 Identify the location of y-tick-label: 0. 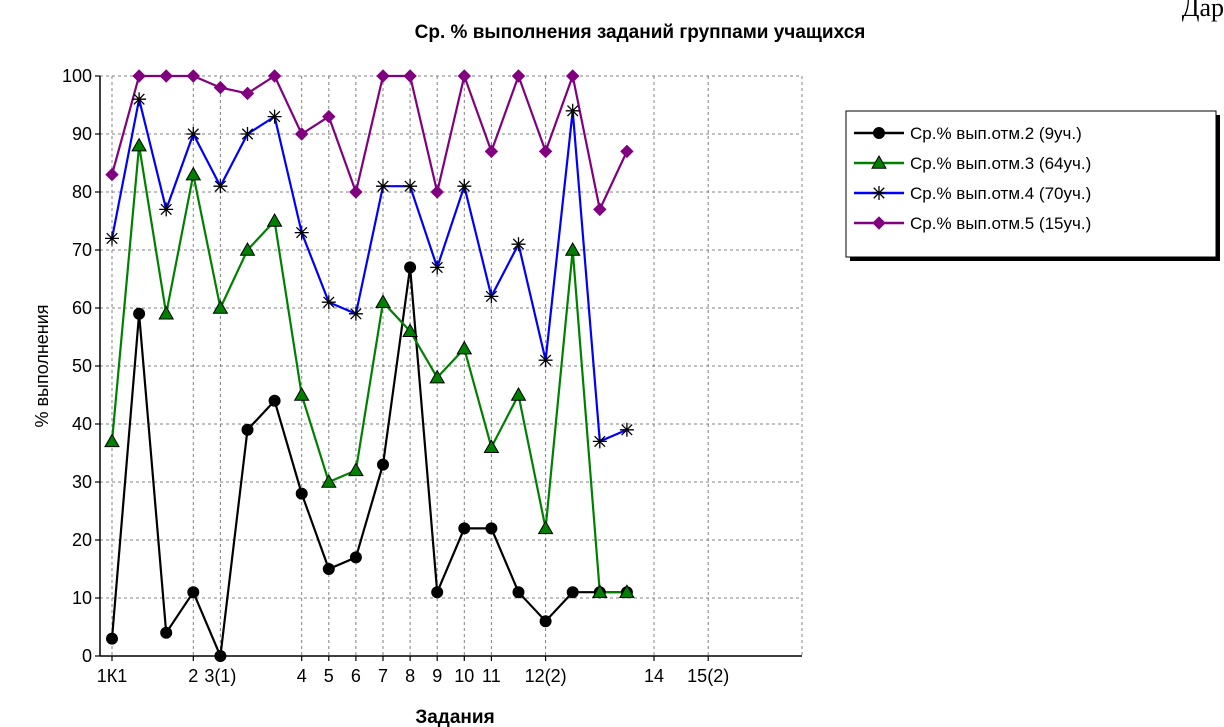
(87, 656).